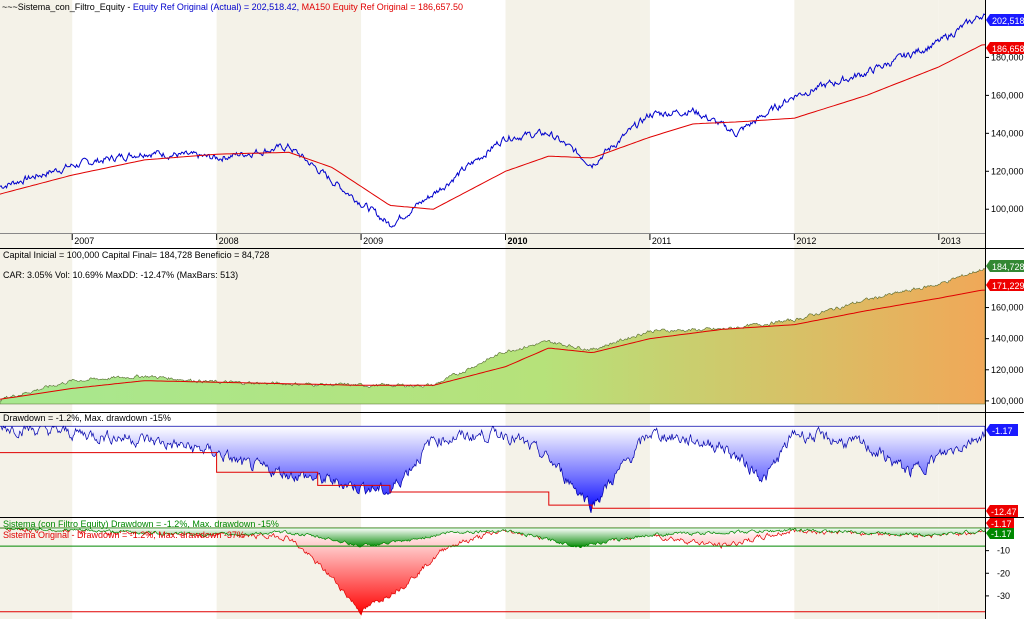 This screenshot has height=624, width=1024. I want to click on y-tick-label: -30, so click(1003, 596).